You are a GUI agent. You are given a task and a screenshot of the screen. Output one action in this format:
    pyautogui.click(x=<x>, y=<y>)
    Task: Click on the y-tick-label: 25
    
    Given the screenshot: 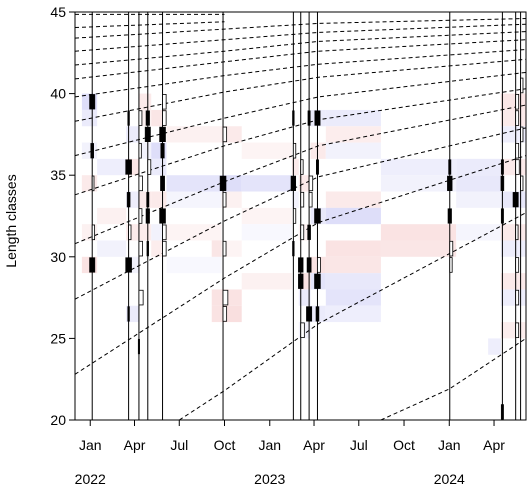 What is the action you would take?
    pyautogui.click(x=58, y=338)
    